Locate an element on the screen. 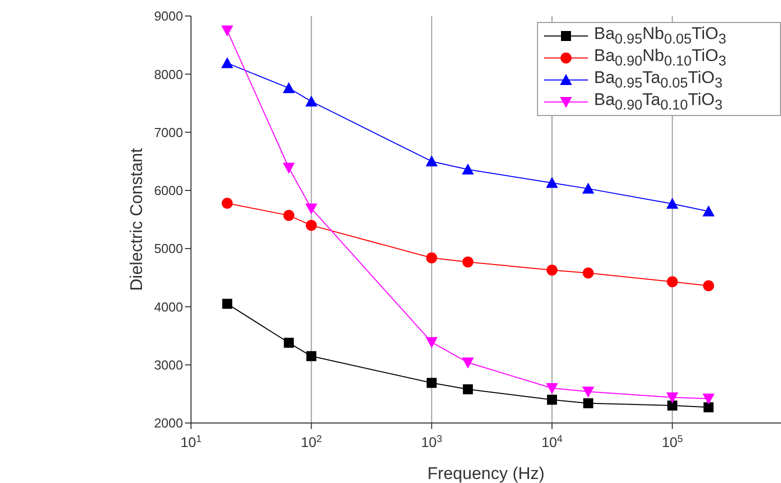 The height and width of the screenshot is (483, 781). y-tick-label: 3000 is located at coordinates (168, 364).